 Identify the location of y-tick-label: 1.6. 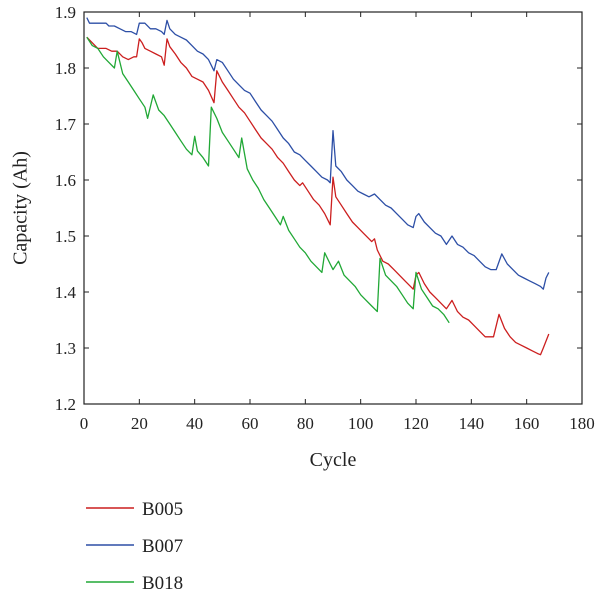
(65, 180).